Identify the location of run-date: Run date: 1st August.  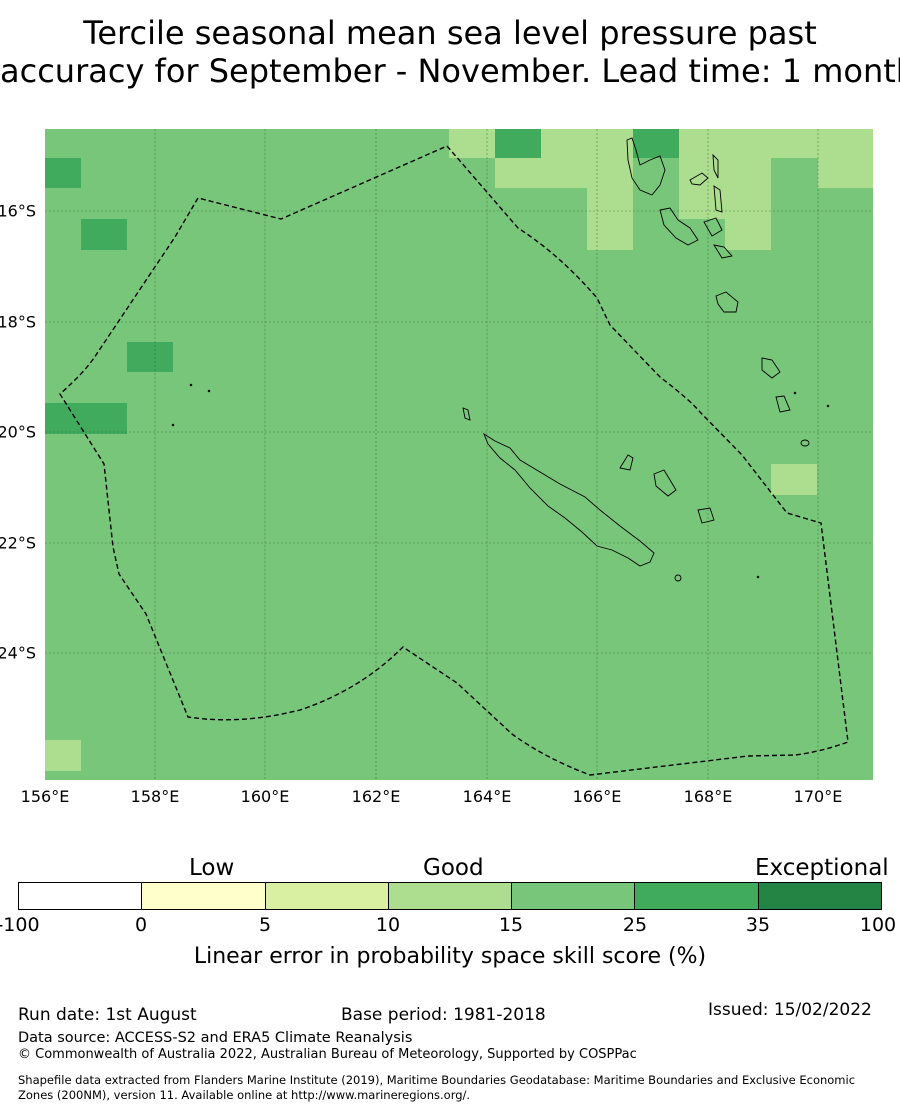
(107, 1015).